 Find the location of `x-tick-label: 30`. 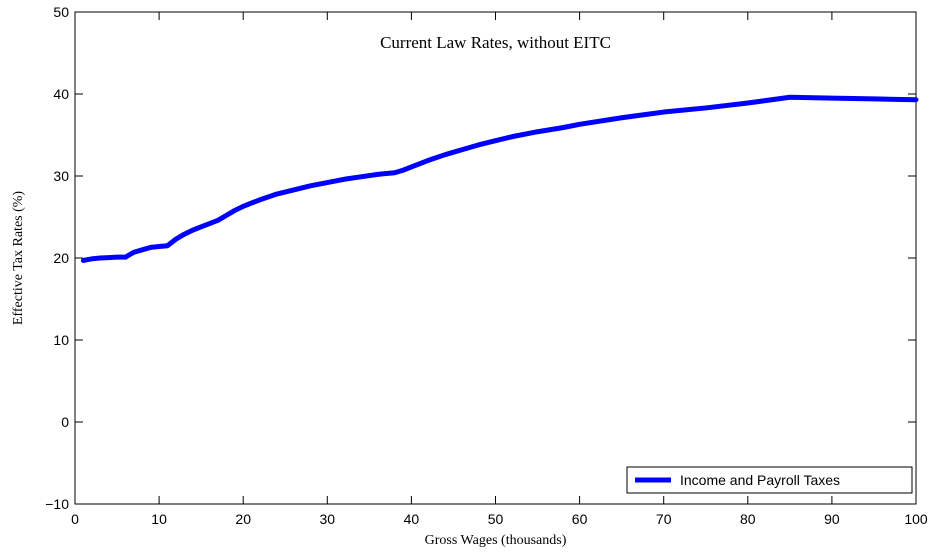

x-tick-label: 30 is located at coordinates (328, 519).